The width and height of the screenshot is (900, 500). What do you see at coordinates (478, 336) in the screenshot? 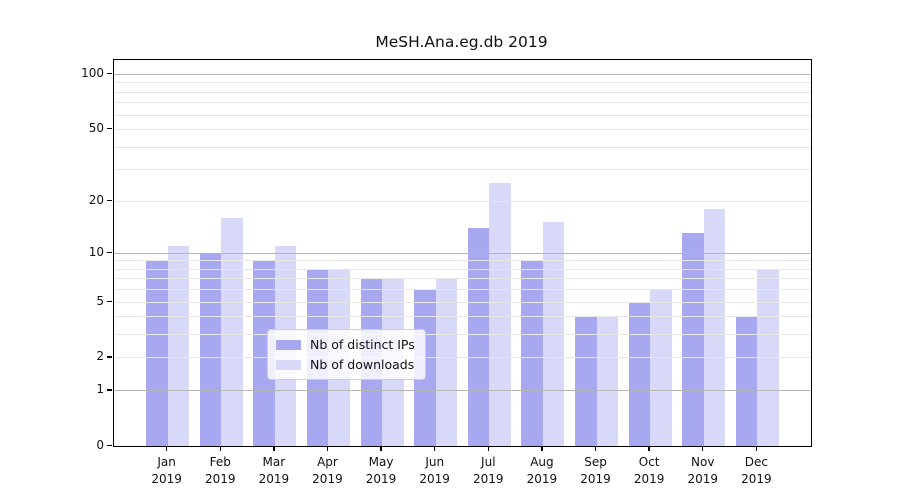
I see `bar-ips-jul` at bounding box center [478, 336].